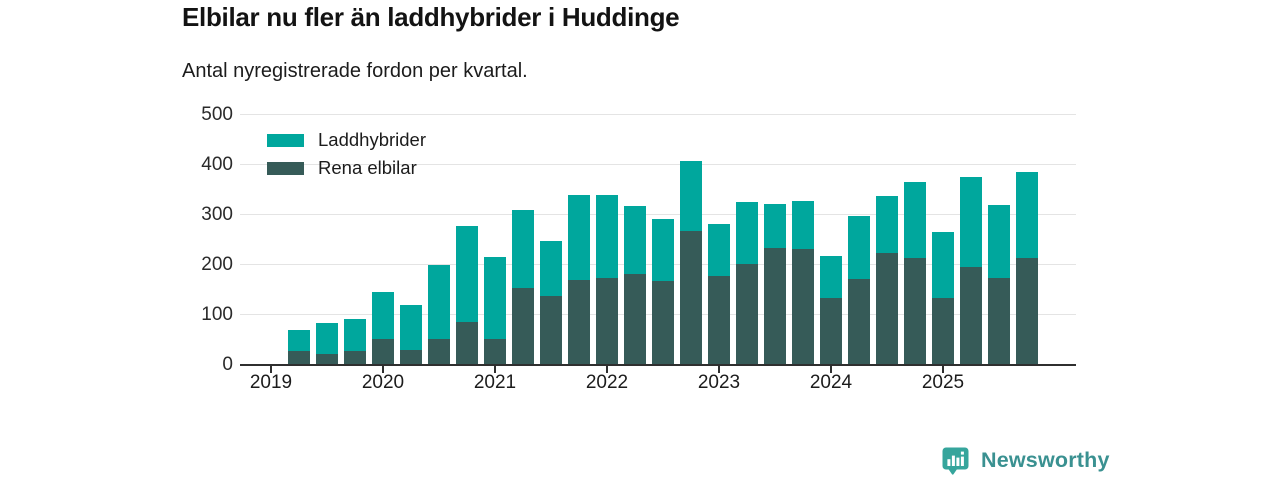 This screenshot has width=1280, height=480. I want to click on bar-2024-q1-rena-elbilar, so click(831, 331).